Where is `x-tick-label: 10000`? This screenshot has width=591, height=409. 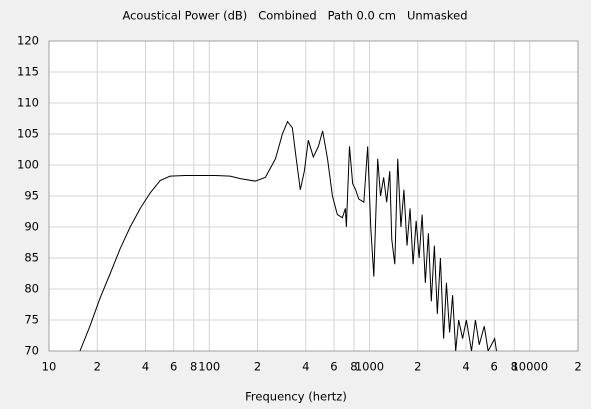
x-tick-label: 10000 is located at coordinates (529, 367).